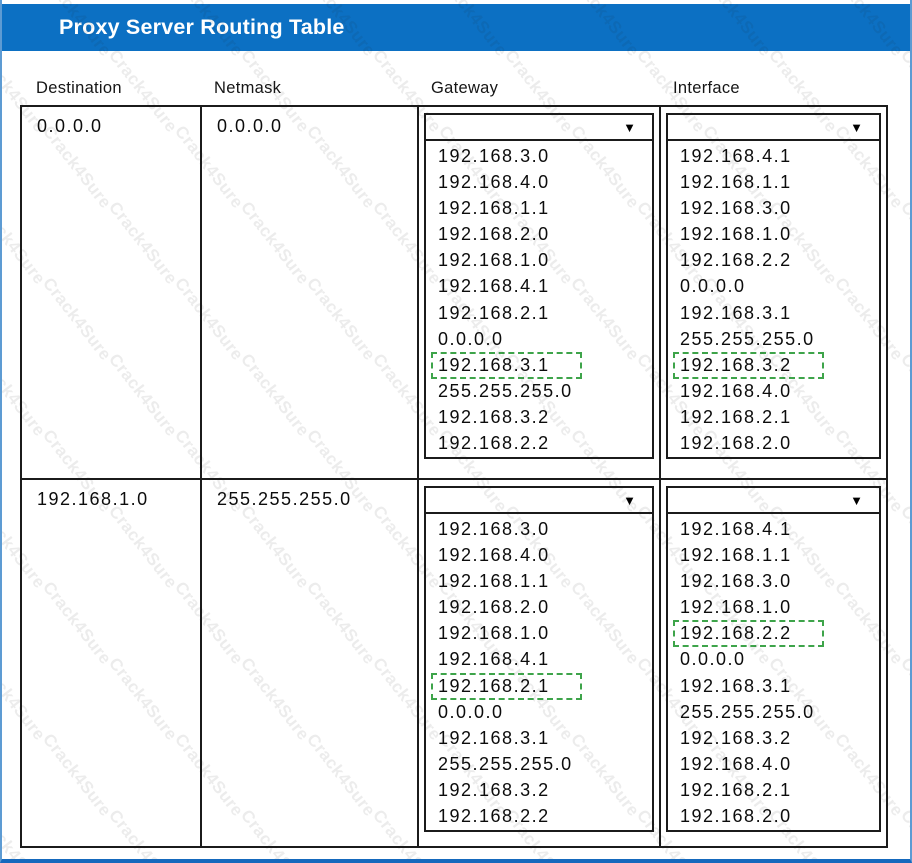  I want to click on gateway-dropdown-row2: ▼, so click(539, 501).